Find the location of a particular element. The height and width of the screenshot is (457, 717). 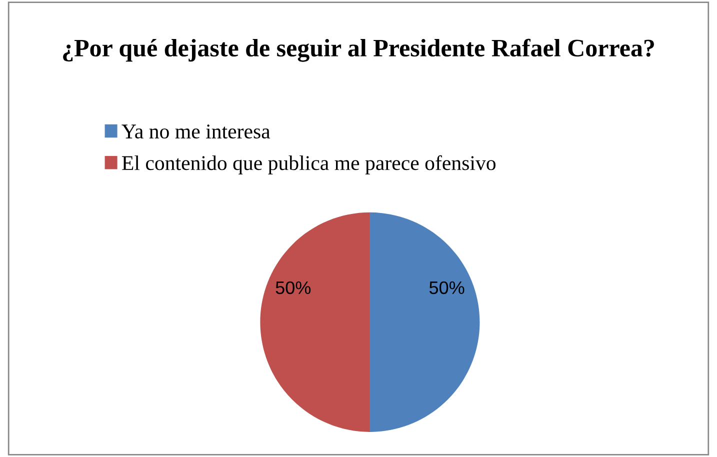

chart-title: ¿Por qué dejaste de seguir al Presidente Rafael Correa? is located at coordinates (358, 50).